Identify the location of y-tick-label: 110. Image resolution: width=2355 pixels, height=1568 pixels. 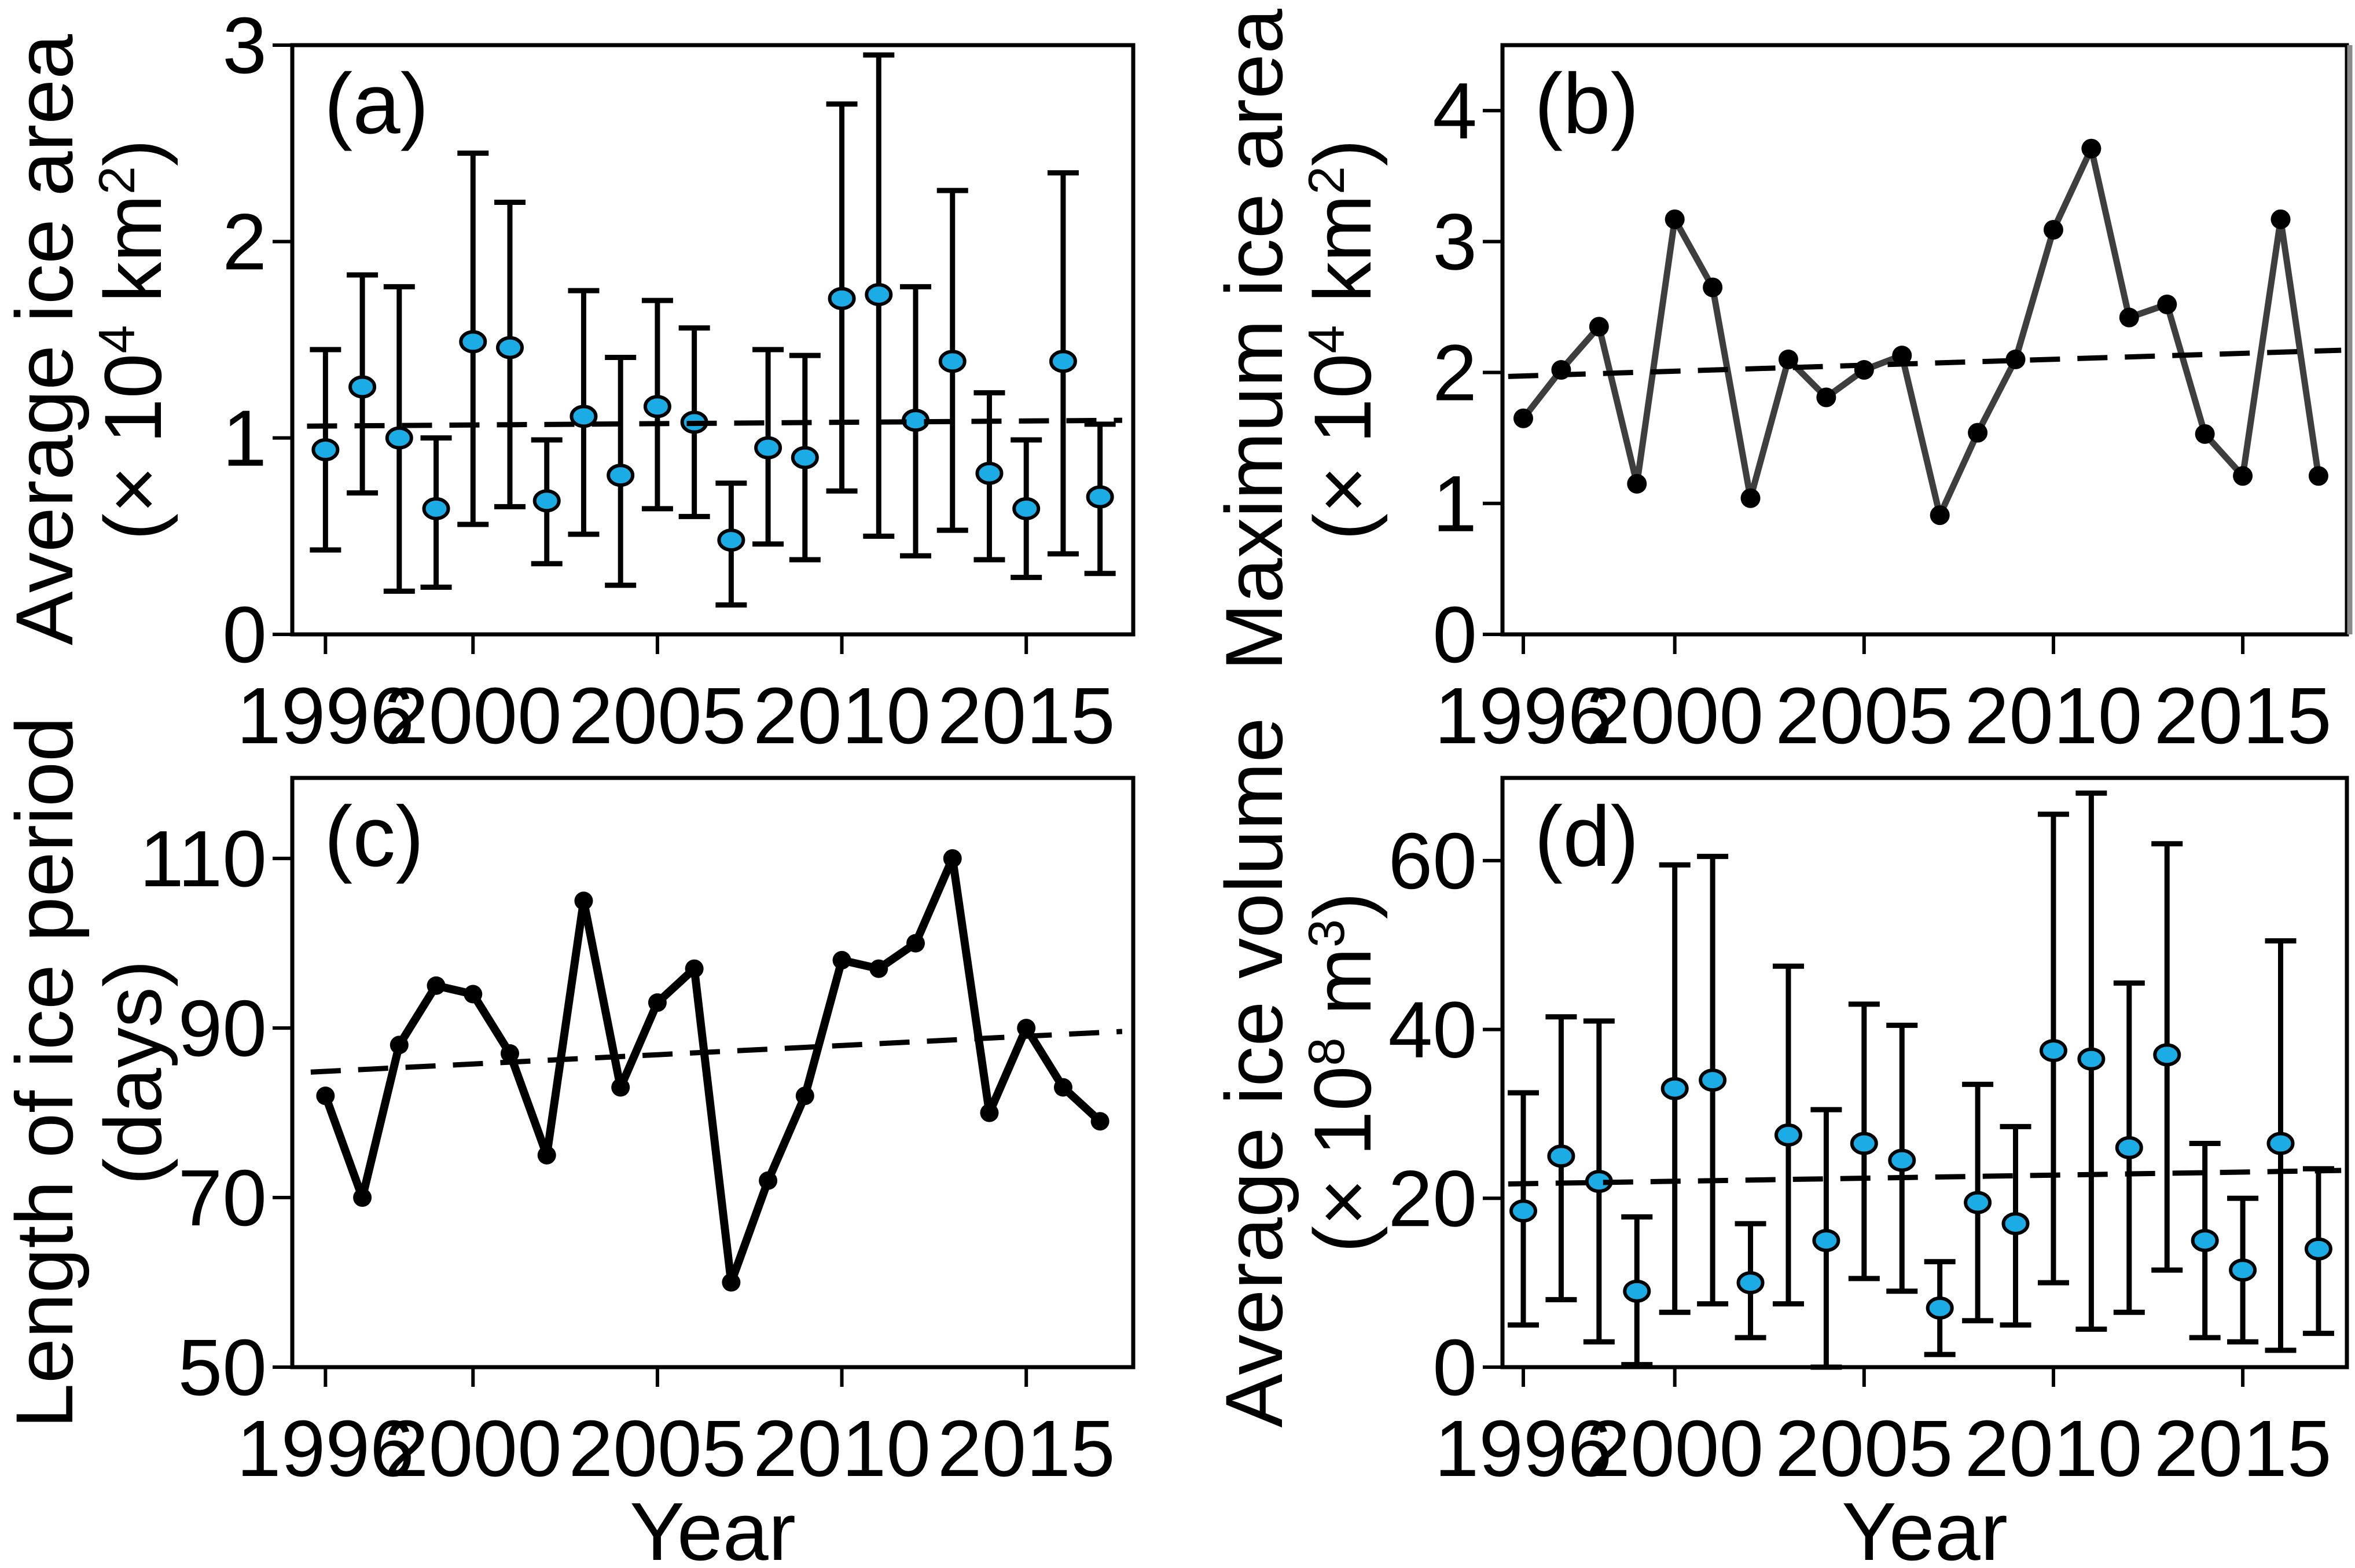
(203, 859).